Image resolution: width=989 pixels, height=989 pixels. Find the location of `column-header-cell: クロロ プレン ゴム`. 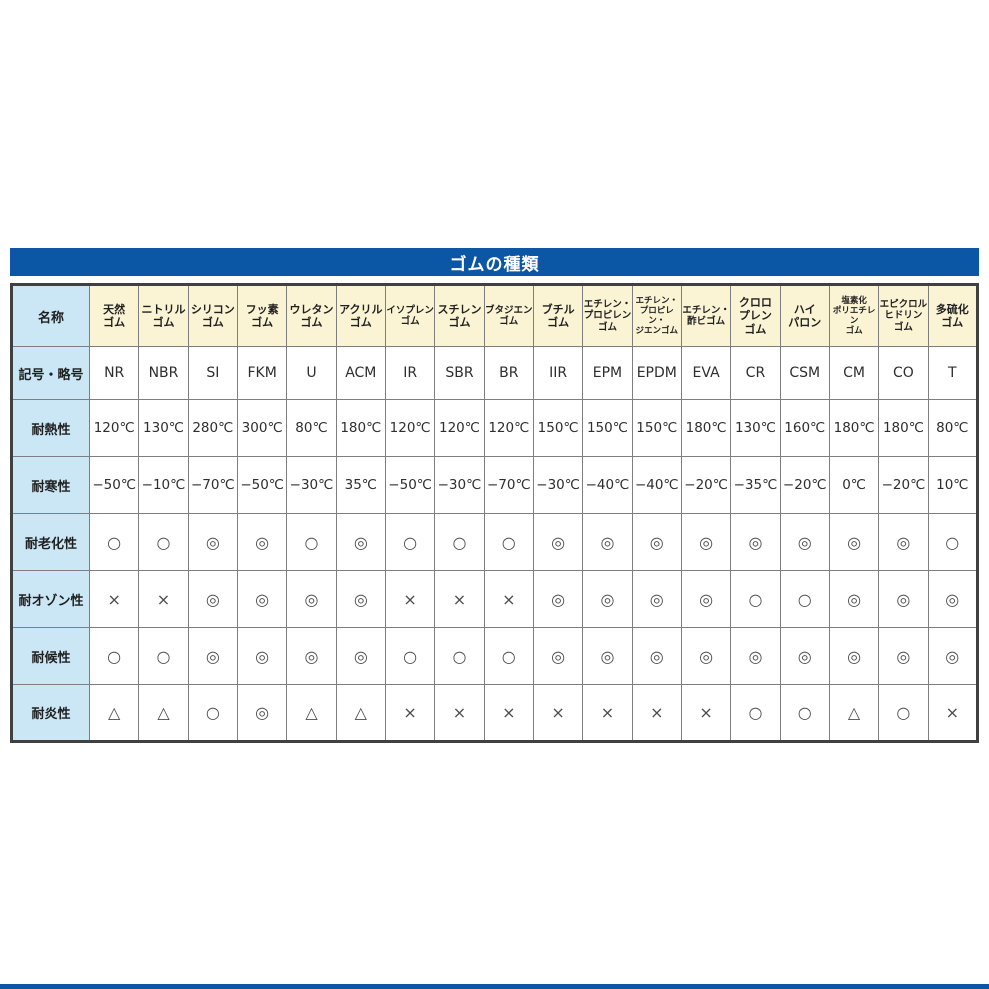

column-header-cell: クロロ プレン ゴム is located at coordinates (755, 315).